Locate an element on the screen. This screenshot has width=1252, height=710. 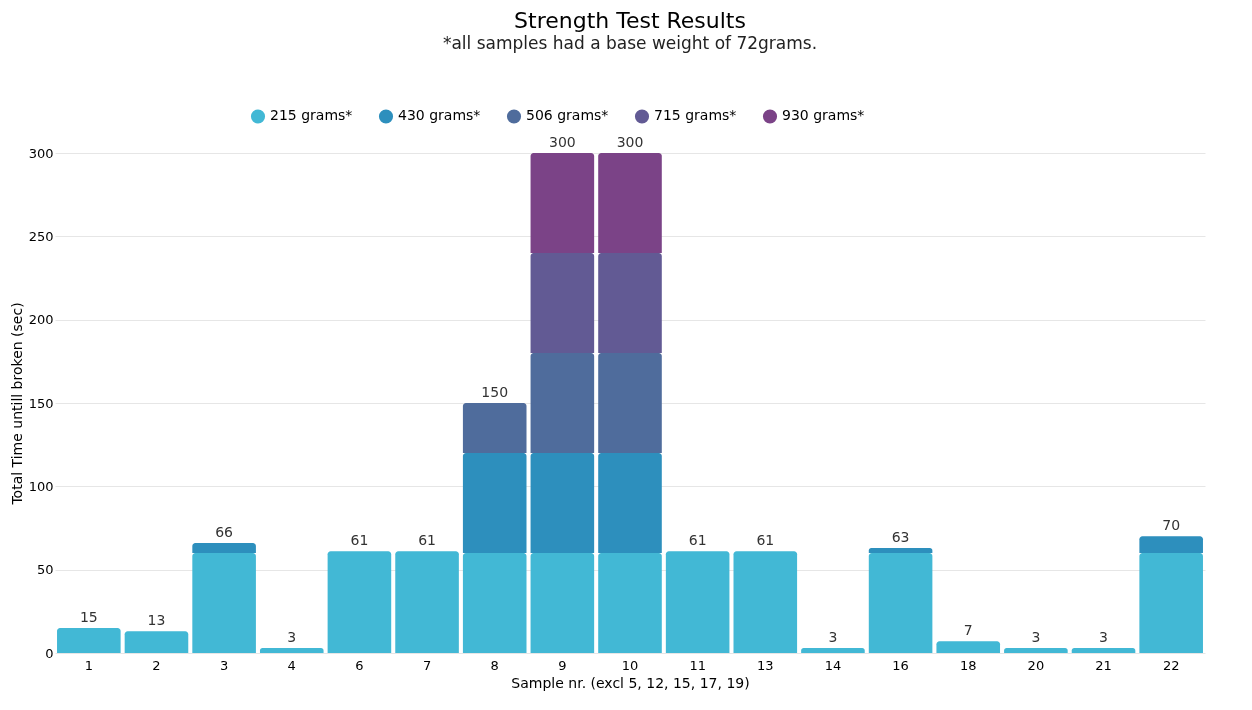
x-tick-label: 8 is located at coordinates (494, 665).